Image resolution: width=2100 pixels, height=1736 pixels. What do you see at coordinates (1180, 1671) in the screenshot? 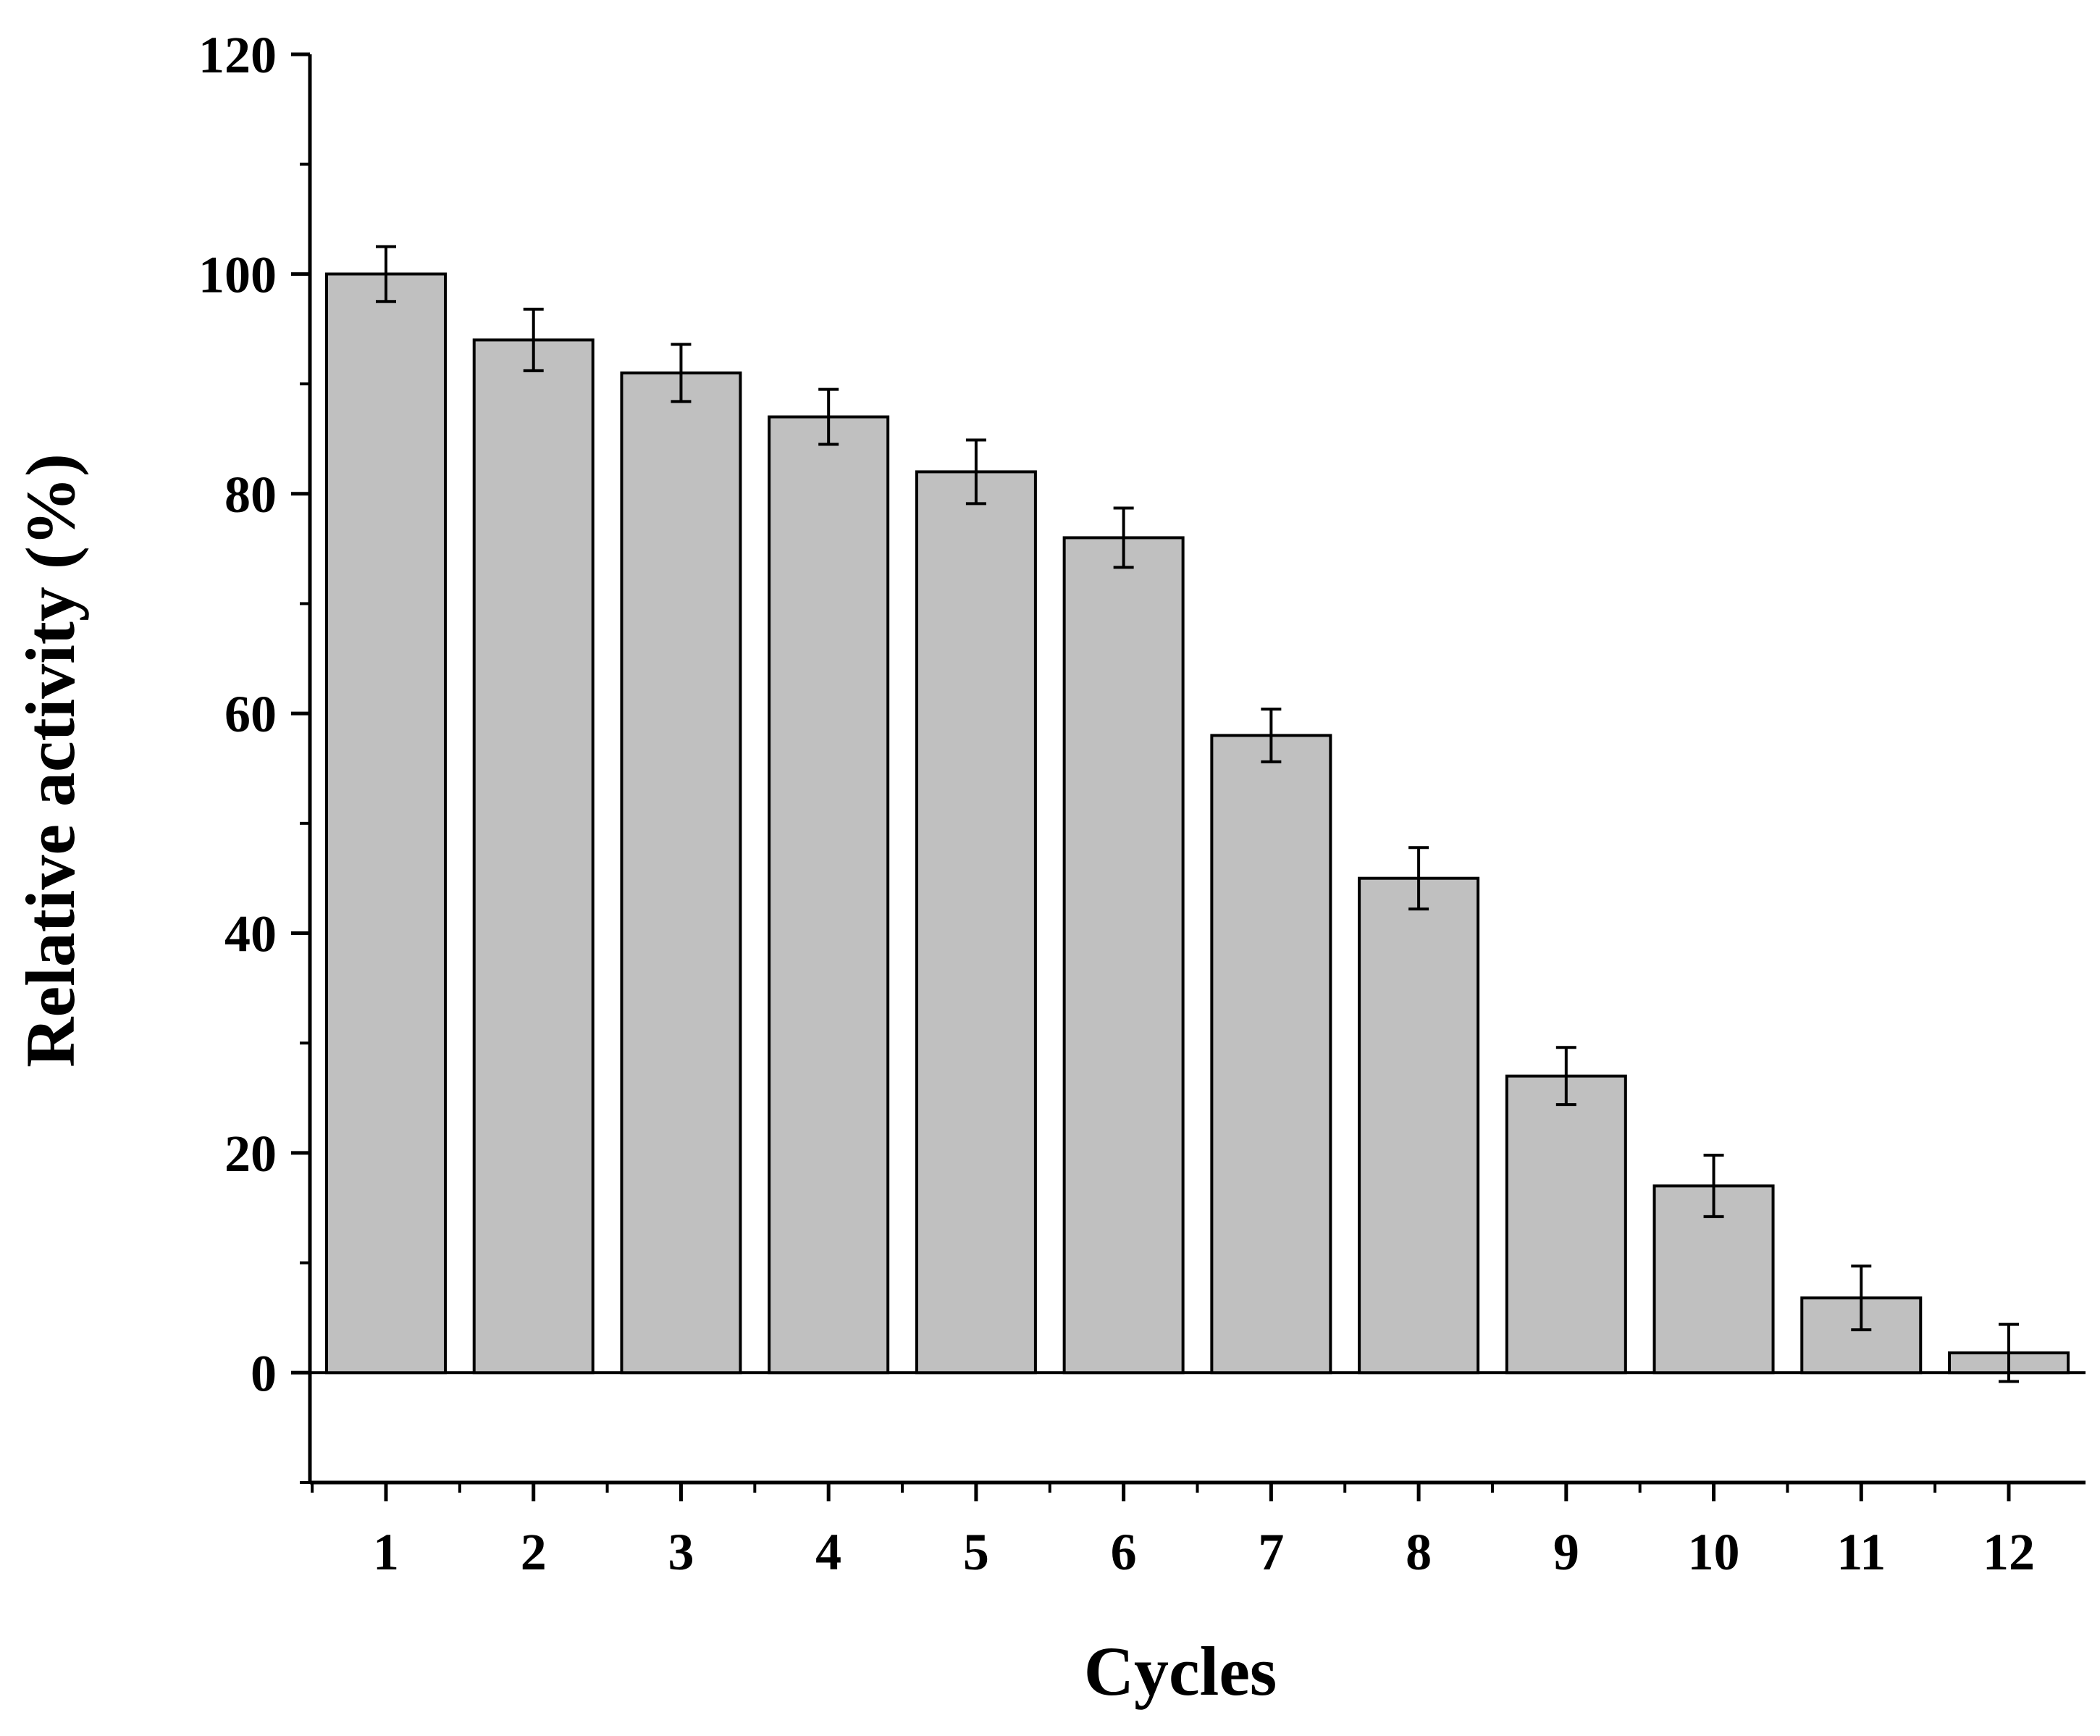
I see `x-axis-title: Cycles` at bounding box center [1180, 1671].